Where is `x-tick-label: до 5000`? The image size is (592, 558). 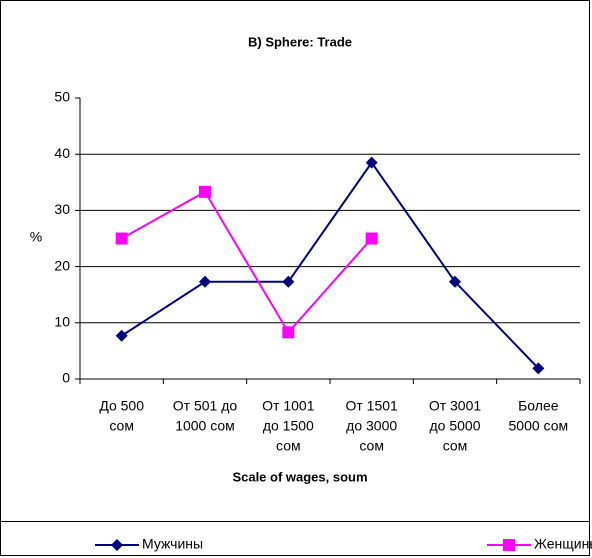 x-tick-label: до 5000 is located at coordinates (455, 426).